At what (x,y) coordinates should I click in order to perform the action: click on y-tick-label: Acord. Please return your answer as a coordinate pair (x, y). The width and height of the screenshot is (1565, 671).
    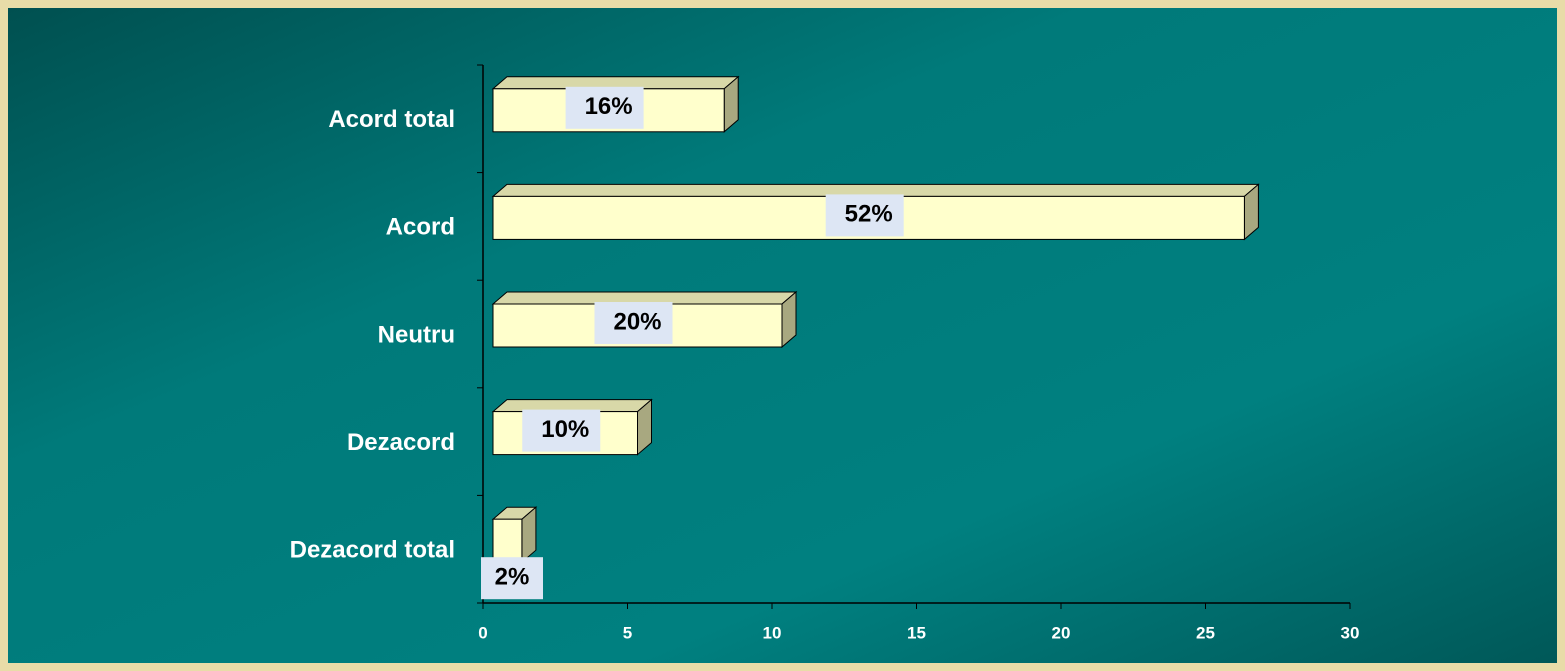
    Looking at the image, I should click on (420, 227).